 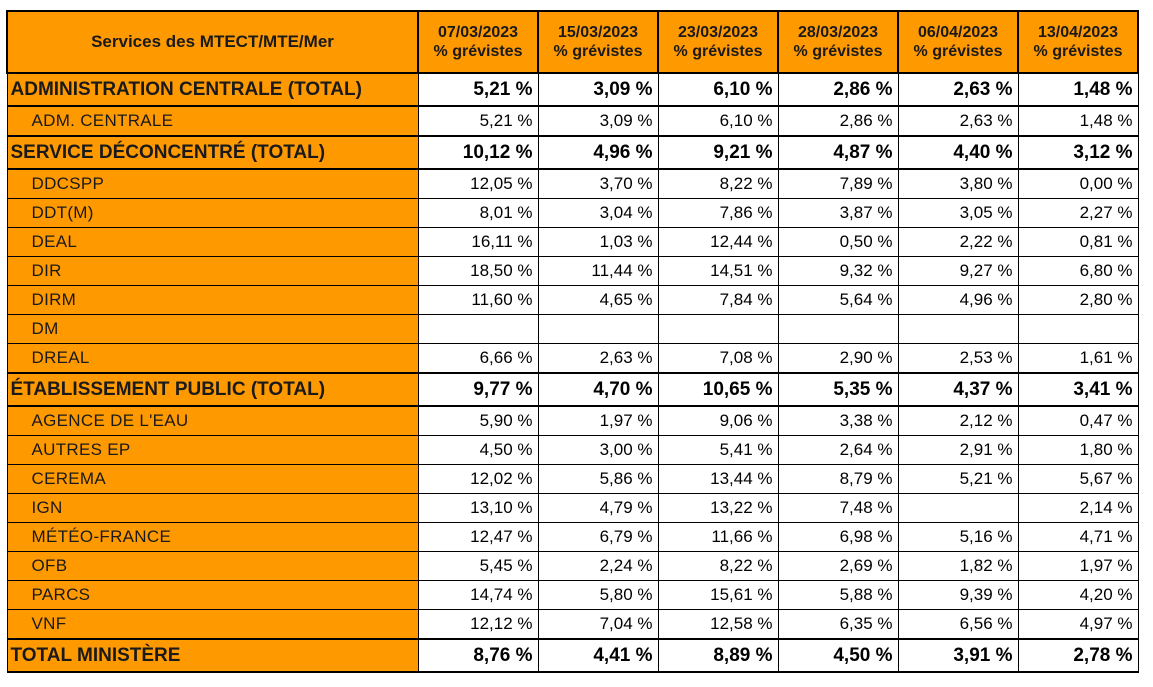 What do you see at coordinates (838, 420) in the screenshot?
I see `strike-percent-cell: 3,38 %` at bounding box center [838, 420].